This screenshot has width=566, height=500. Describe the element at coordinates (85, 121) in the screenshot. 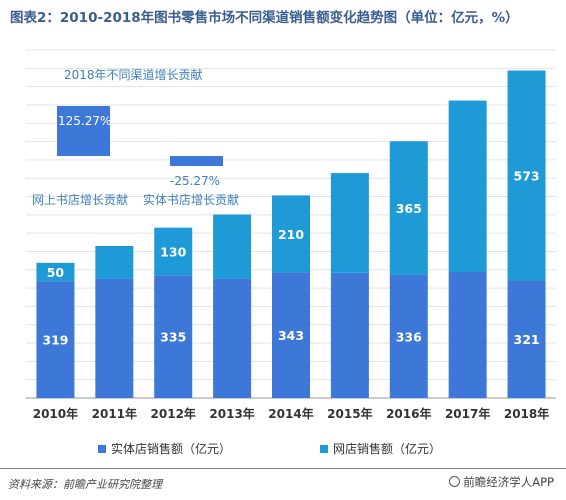

I see `annotation-online-value: 125.27%` at that location.